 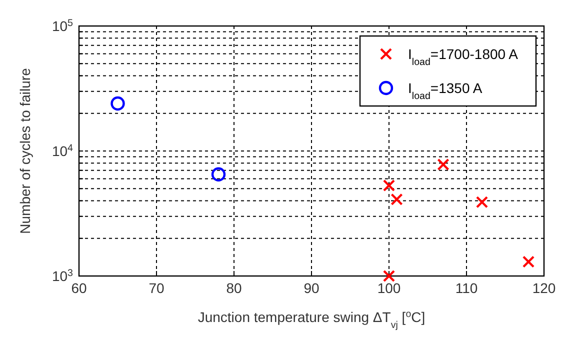 What do you see at coordinates (25, 151) in the screenshot?
I see `y-axis-title: Number of cycles to failure` at bounding box center [25, 151].